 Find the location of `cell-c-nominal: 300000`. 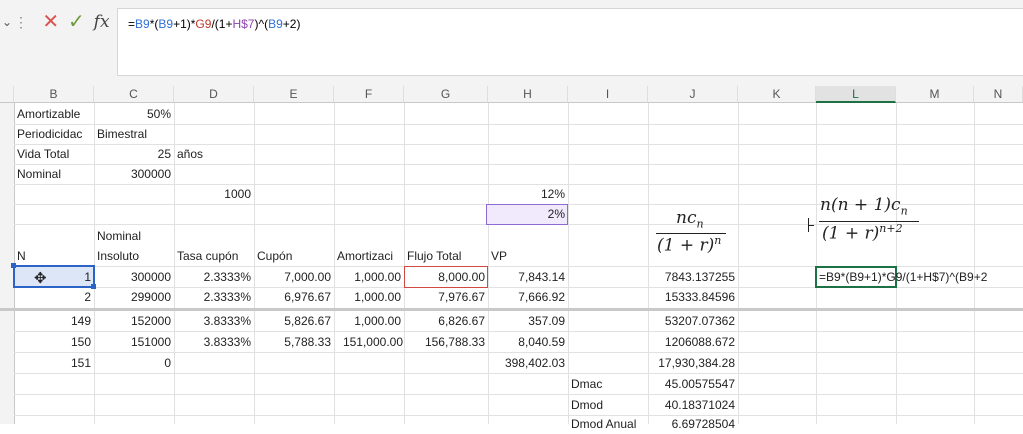

cell-c-nominal: 300000 is located at coordinates (150, 174).